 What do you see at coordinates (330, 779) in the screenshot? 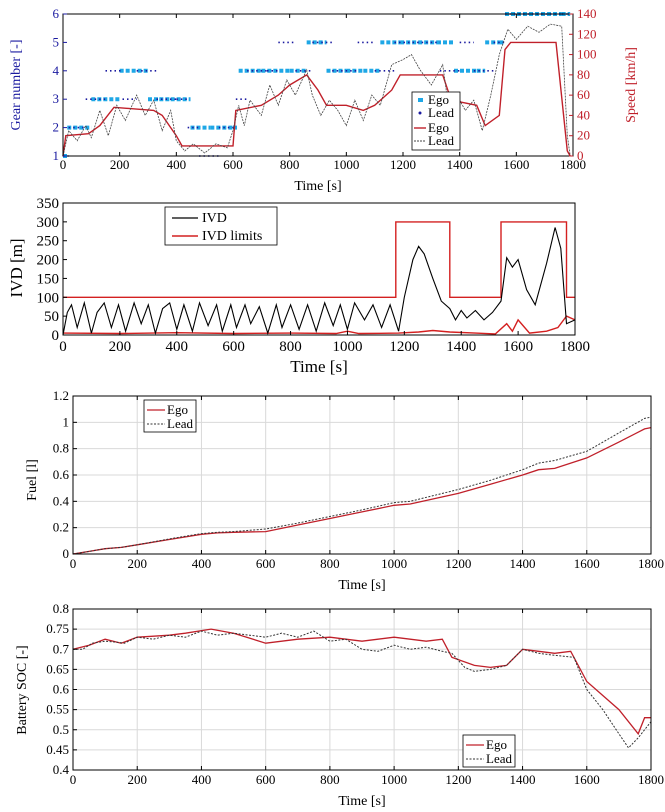
I see `soc-x-tick-label-4: 800` at bounding box center [330, 779].